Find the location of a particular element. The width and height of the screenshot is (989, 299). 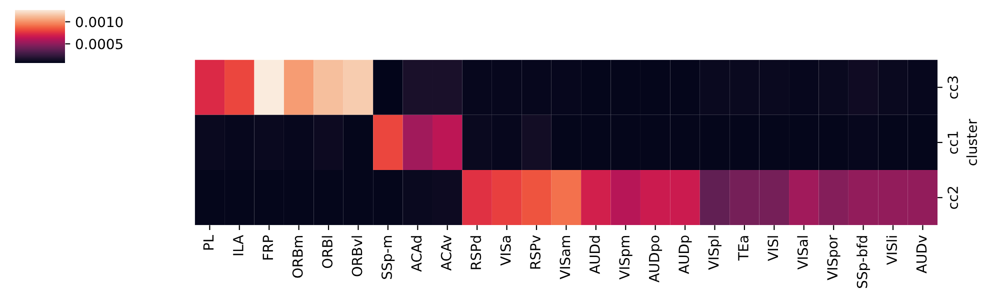

x-tick-label: ACAv is located at coordinates (446, 253).